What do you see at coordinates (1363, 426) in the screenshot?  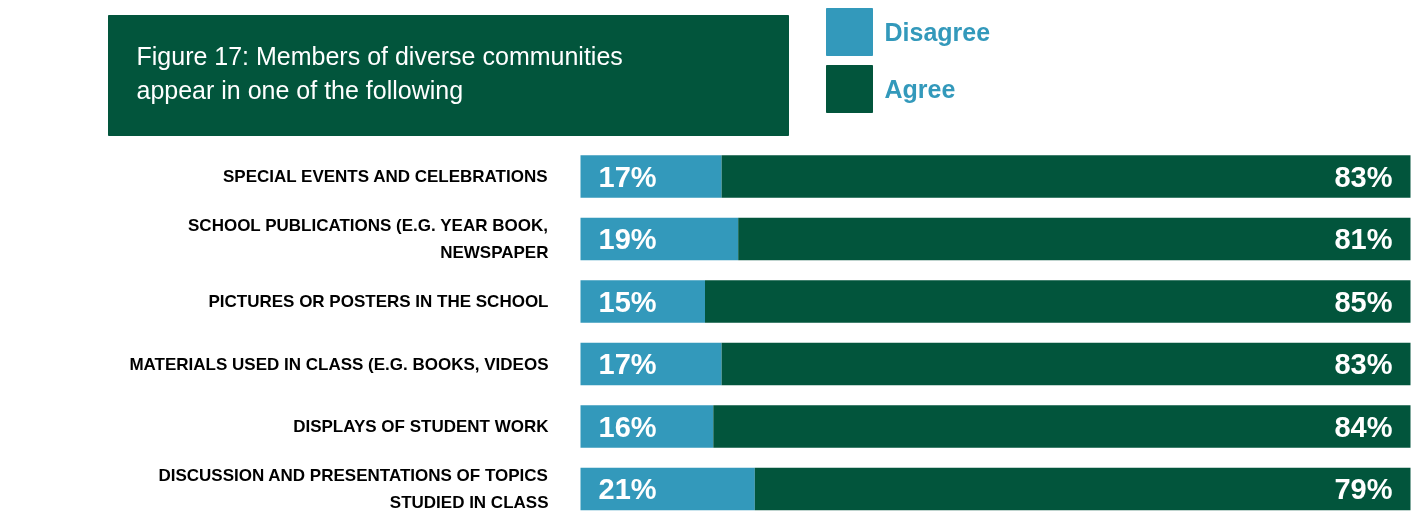 I see `data-label: 84%` at bounding box center [1363, 426].